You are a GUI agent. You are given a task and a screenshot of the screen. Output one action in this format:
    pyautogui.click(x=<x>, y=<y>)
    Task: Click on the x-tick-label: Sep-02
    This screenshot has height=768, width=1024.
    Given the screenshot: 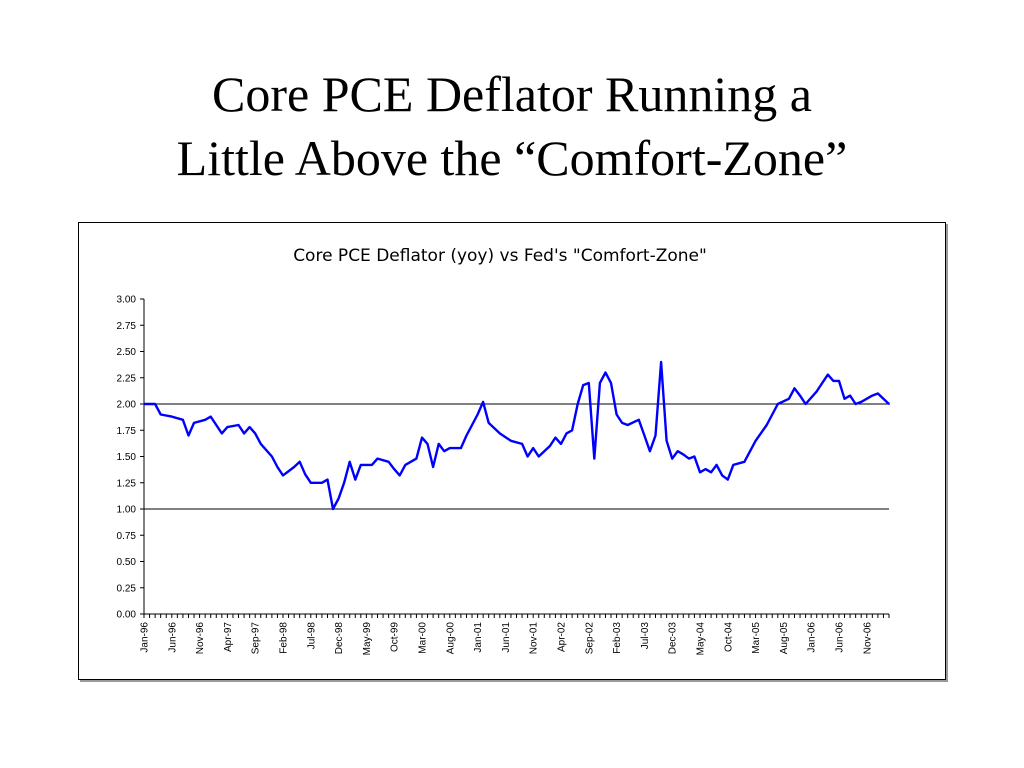 What is the action you would take?
    pyautogui.click(x=589, y=638)
    